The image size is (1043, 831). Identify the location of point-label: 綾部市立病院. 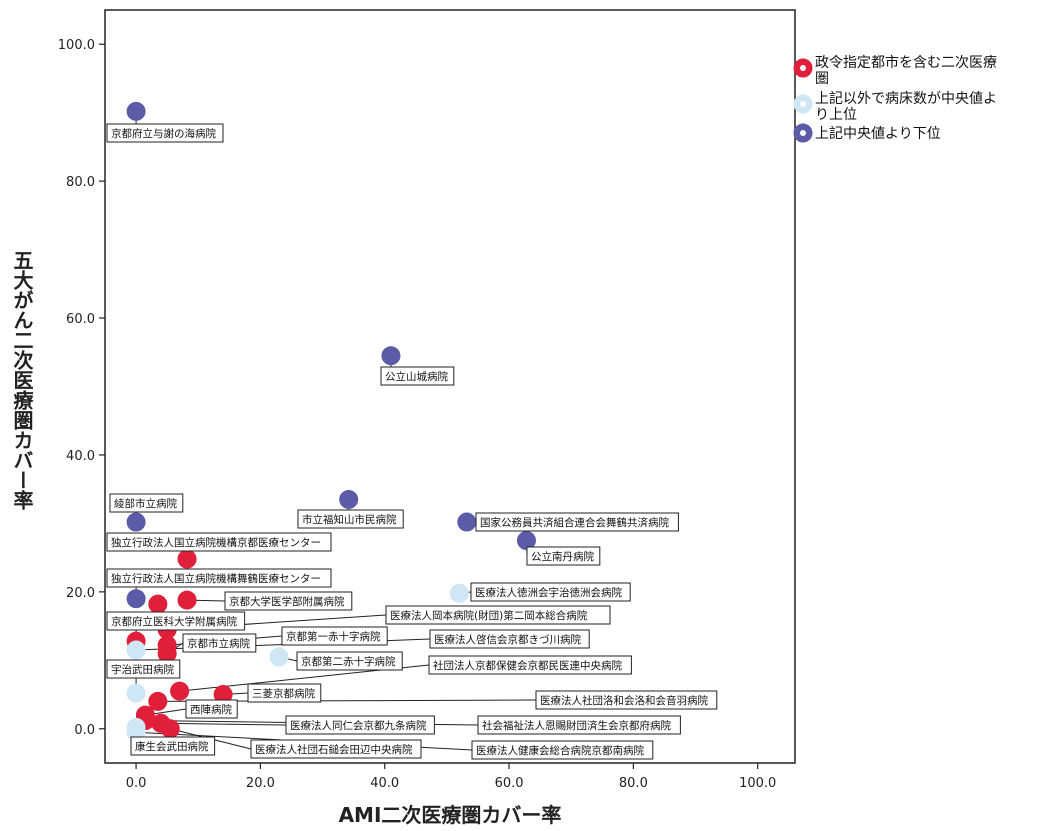
(145, 503).